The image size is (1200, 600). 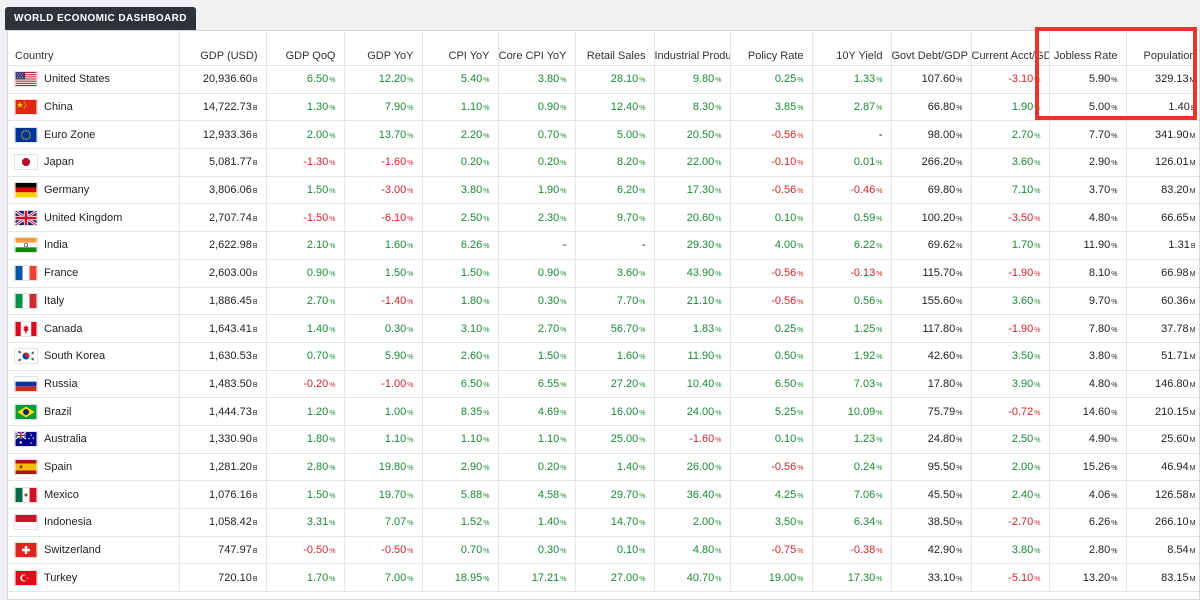 What do you see at coordinates (1172, 383) in the screenshot?
I see `cell-value: 146.80` at bounding box center [1172, 383].